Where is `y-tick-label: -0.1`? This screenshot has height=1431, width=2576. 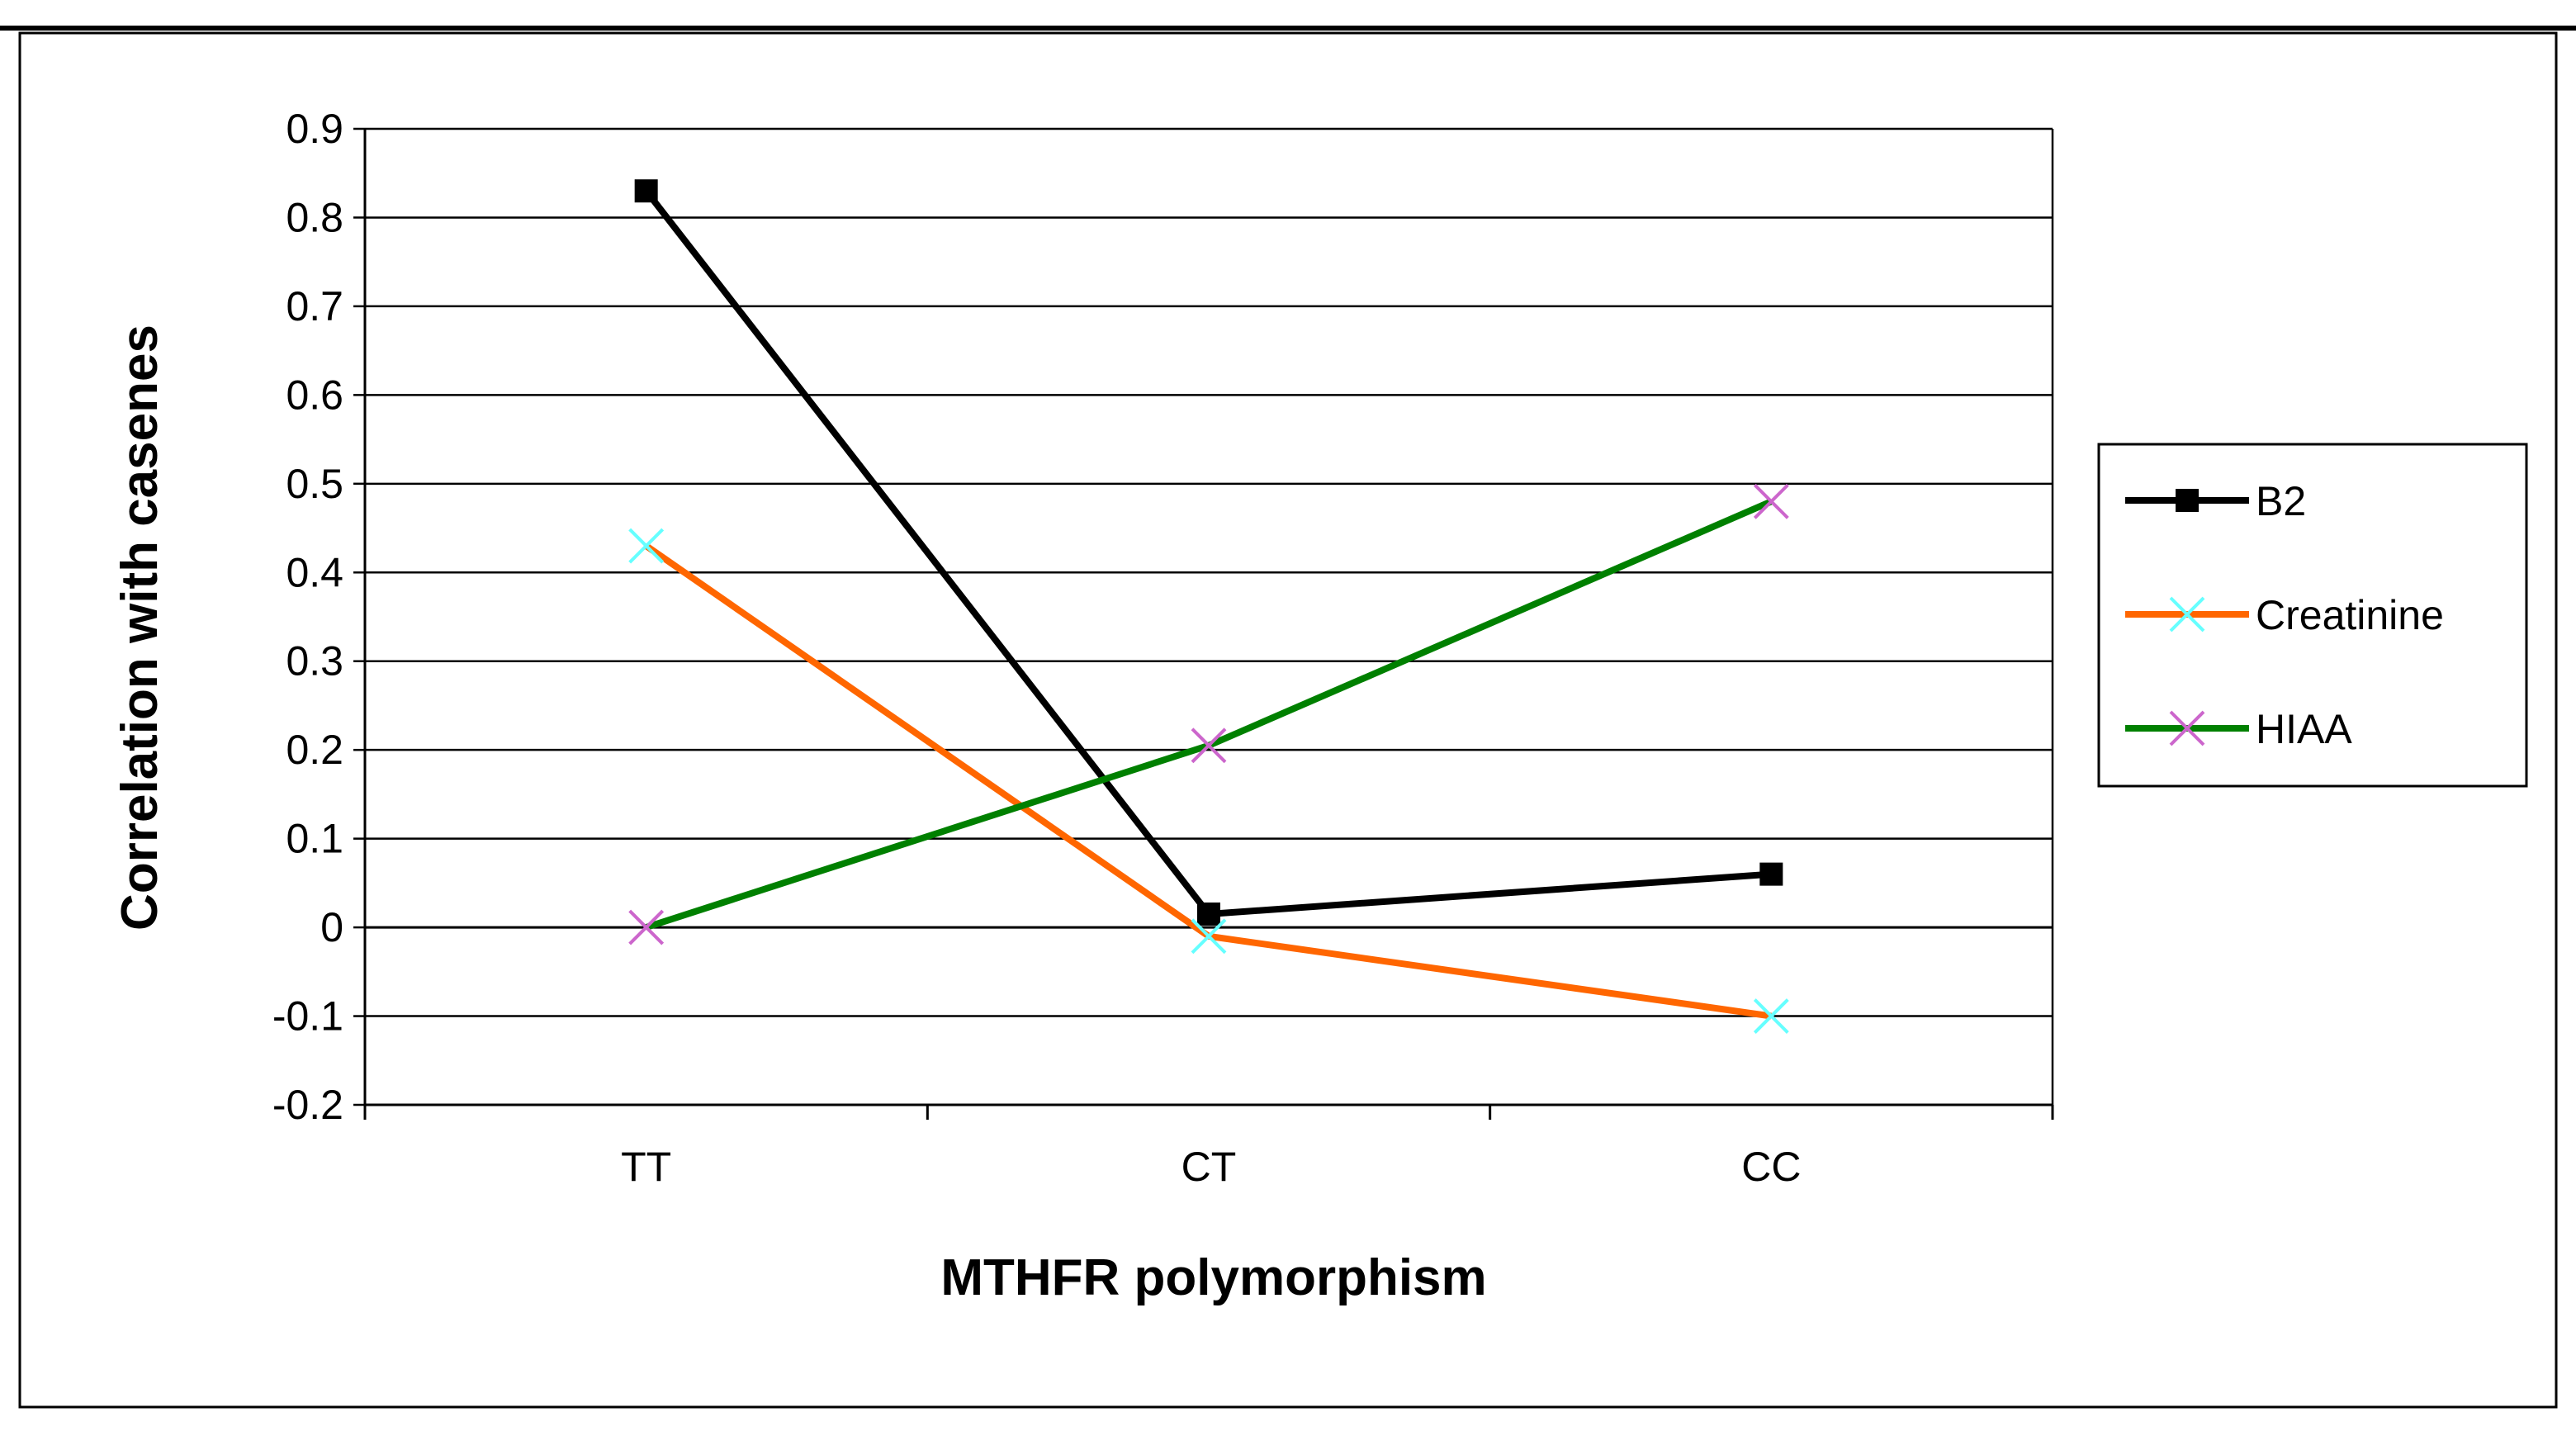 y-tick-label: -0.1 is located at coordinates (307, 1016).